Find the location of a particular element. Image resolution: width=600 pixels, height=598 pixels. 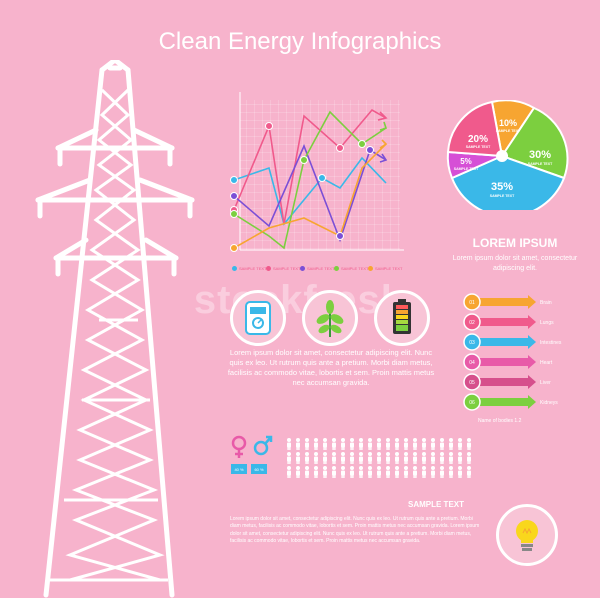

watermark: stockfresh is located at coordinates (300, 300).